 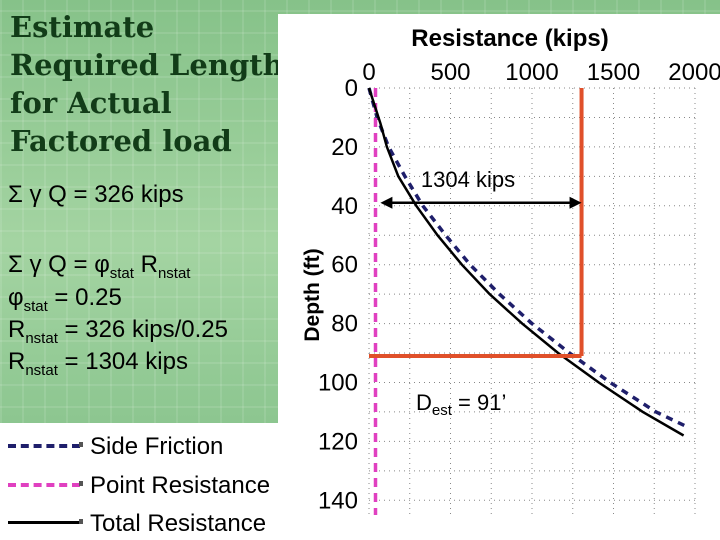 I want to click on eq2-sub: stat, so click(x=121, y=273).